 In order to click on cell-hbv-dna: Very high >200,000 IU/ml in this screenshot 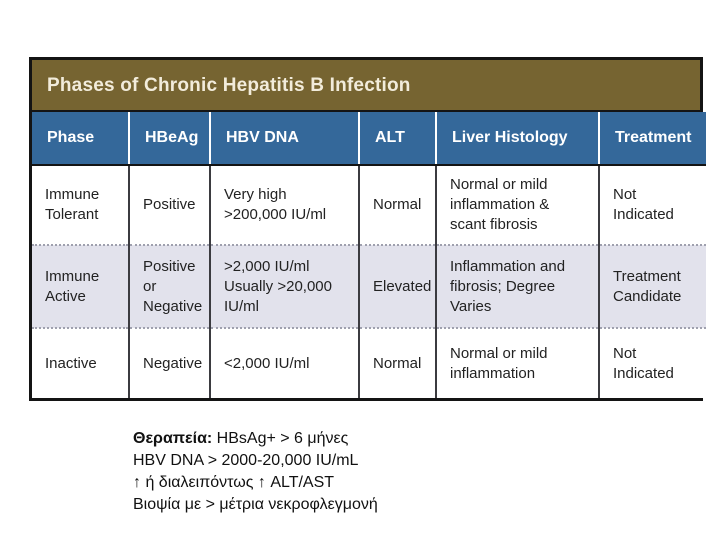, I will do `click(284, 205)`.